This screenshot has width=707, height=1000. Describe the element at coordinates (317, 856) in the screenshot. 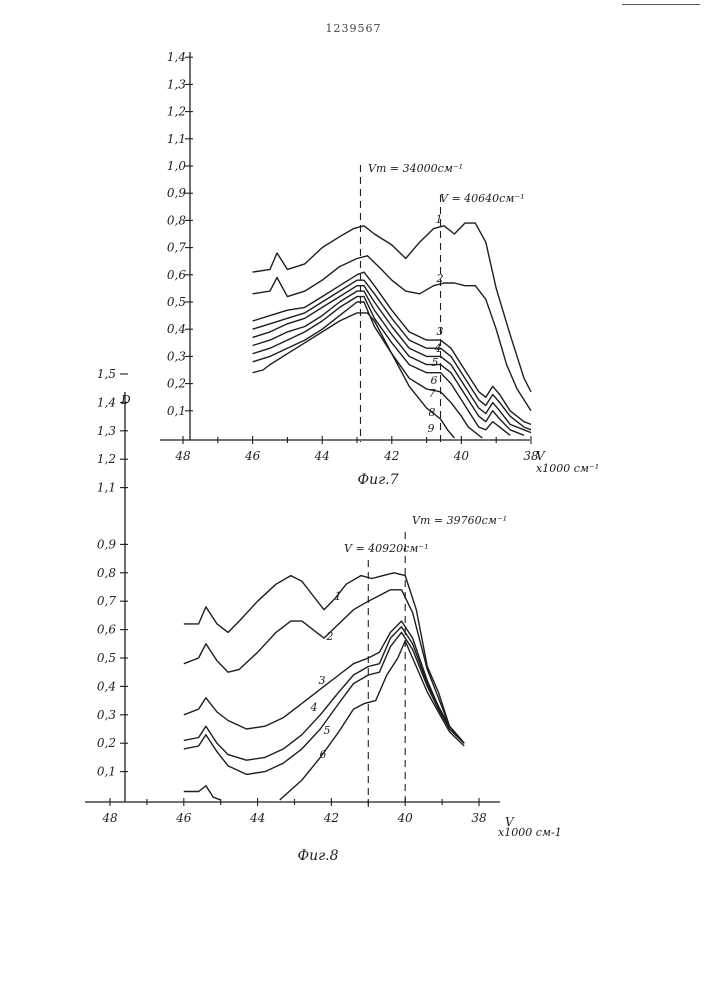

I see `figure-caption: Фиг.8` at that location.